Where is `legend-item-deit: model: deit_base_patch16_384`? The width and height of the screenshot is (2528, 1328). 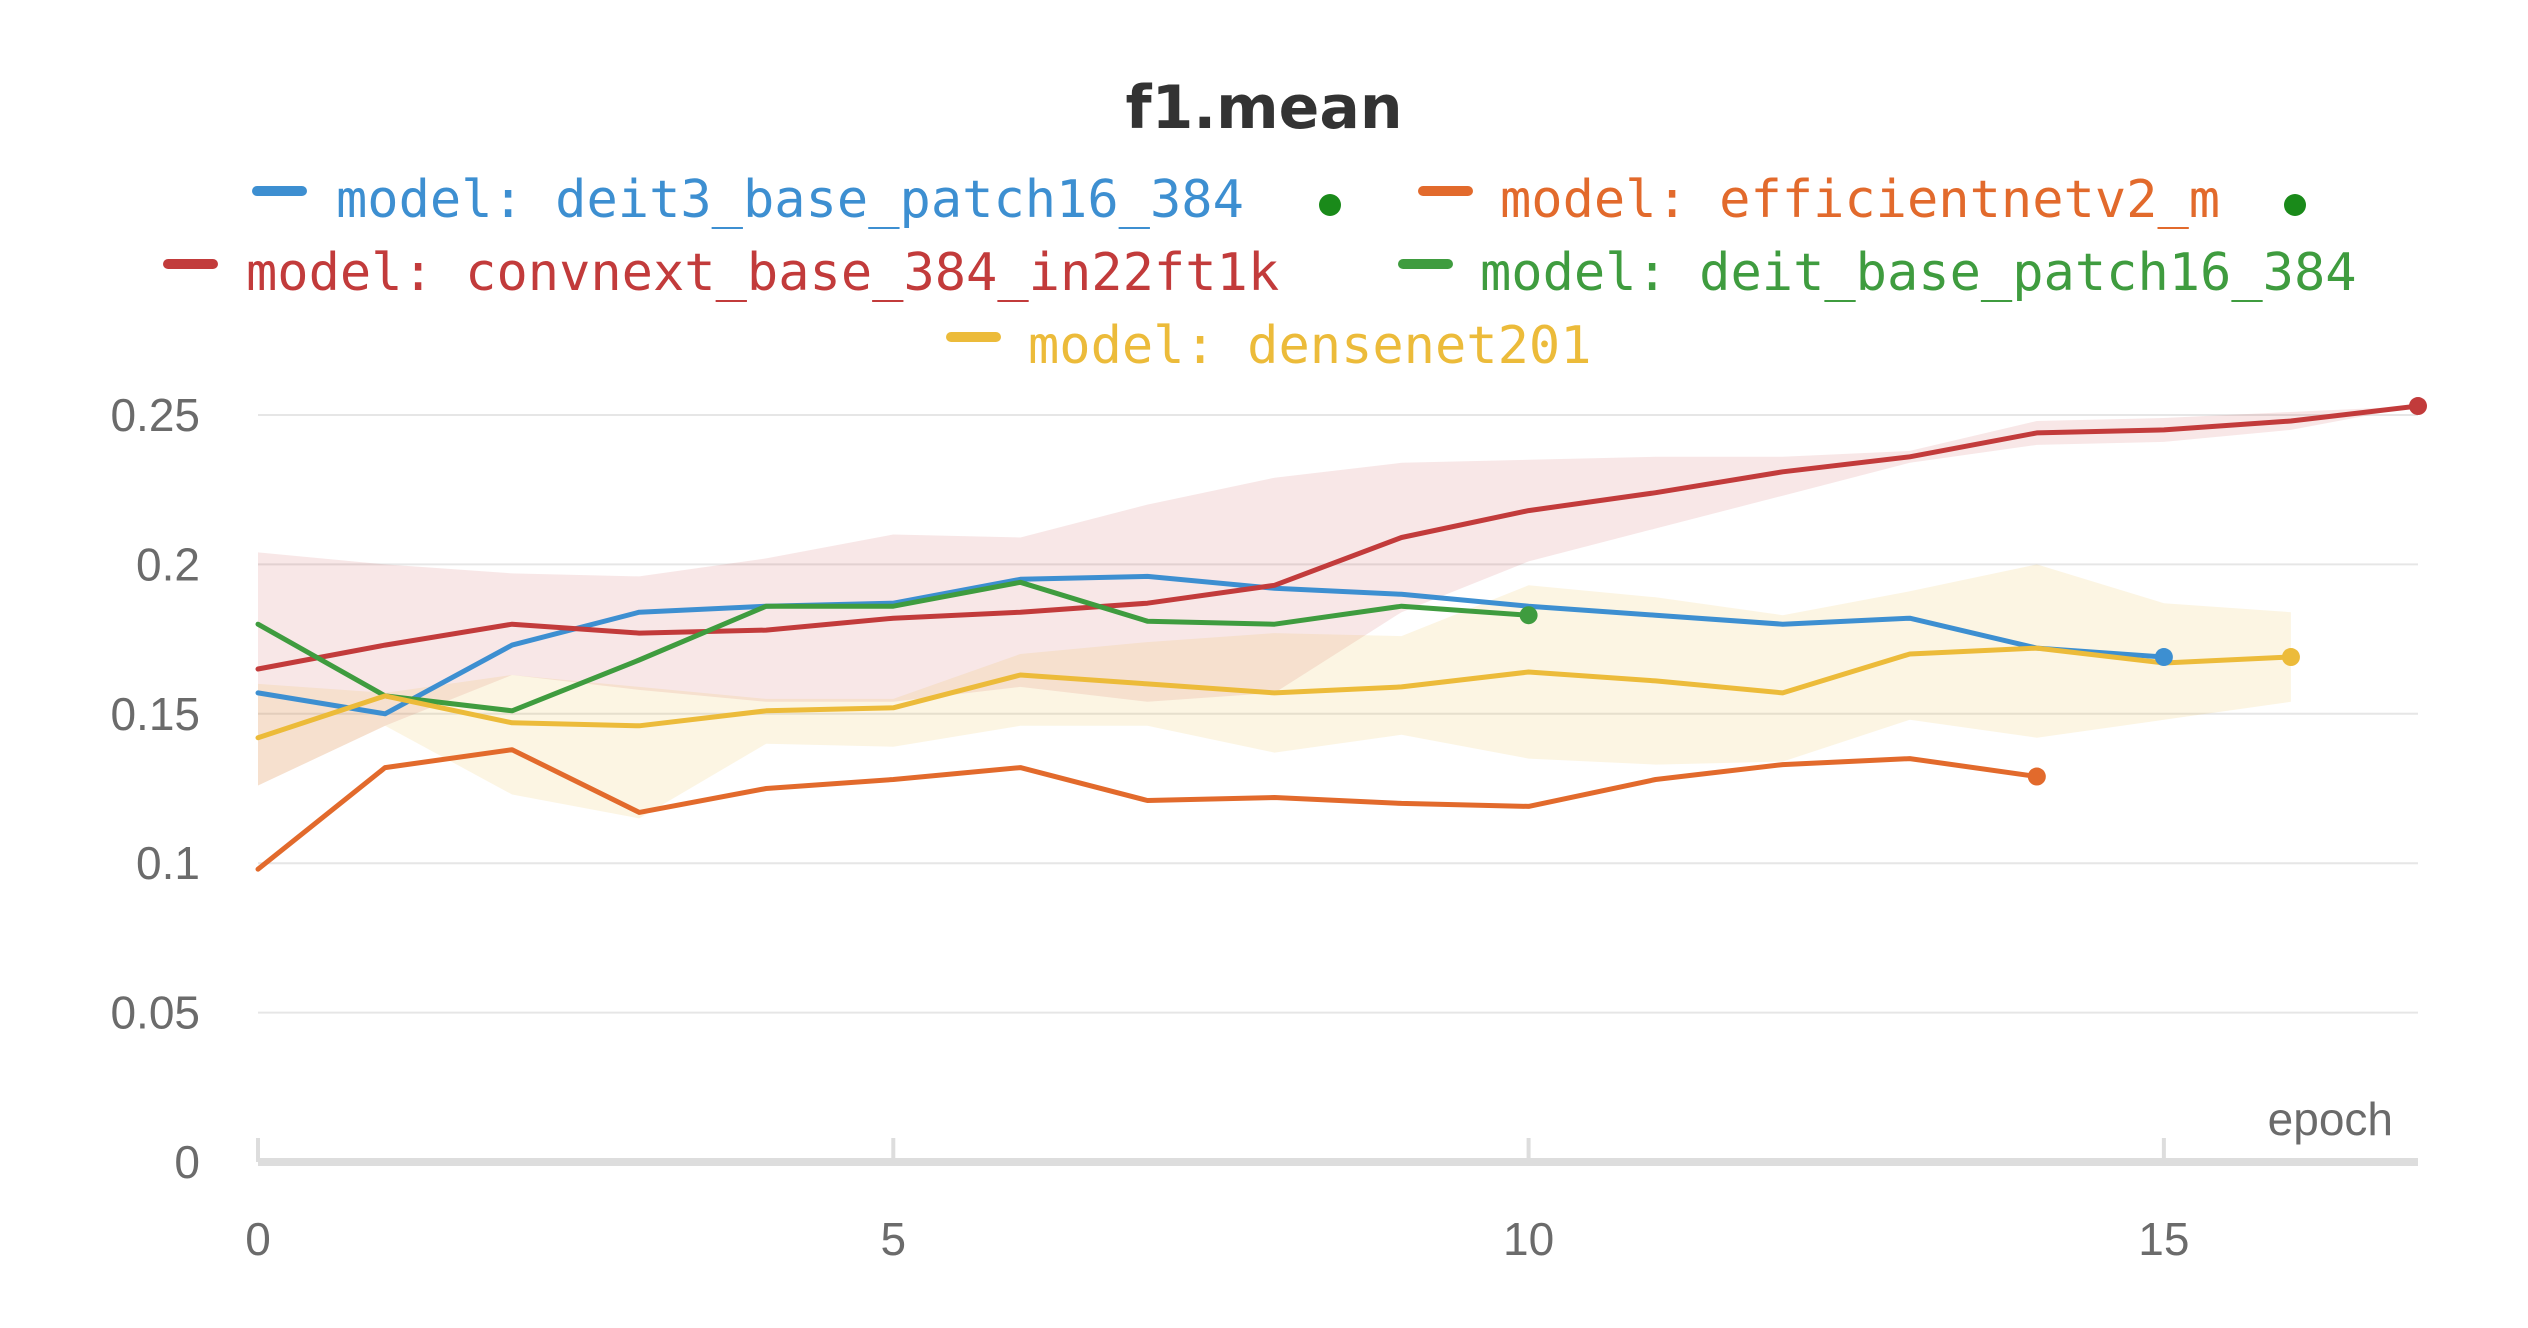 legend-item-deit: model: deit_base_patch16_384 is located at coordinates (1877, 273).